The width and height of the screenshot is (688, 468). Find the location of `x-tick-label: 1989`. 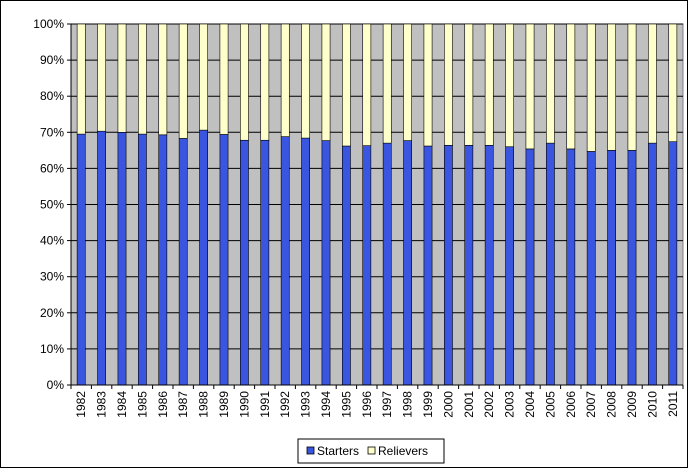

x-tick-label: 1989 is located at coordinates (224, 404).